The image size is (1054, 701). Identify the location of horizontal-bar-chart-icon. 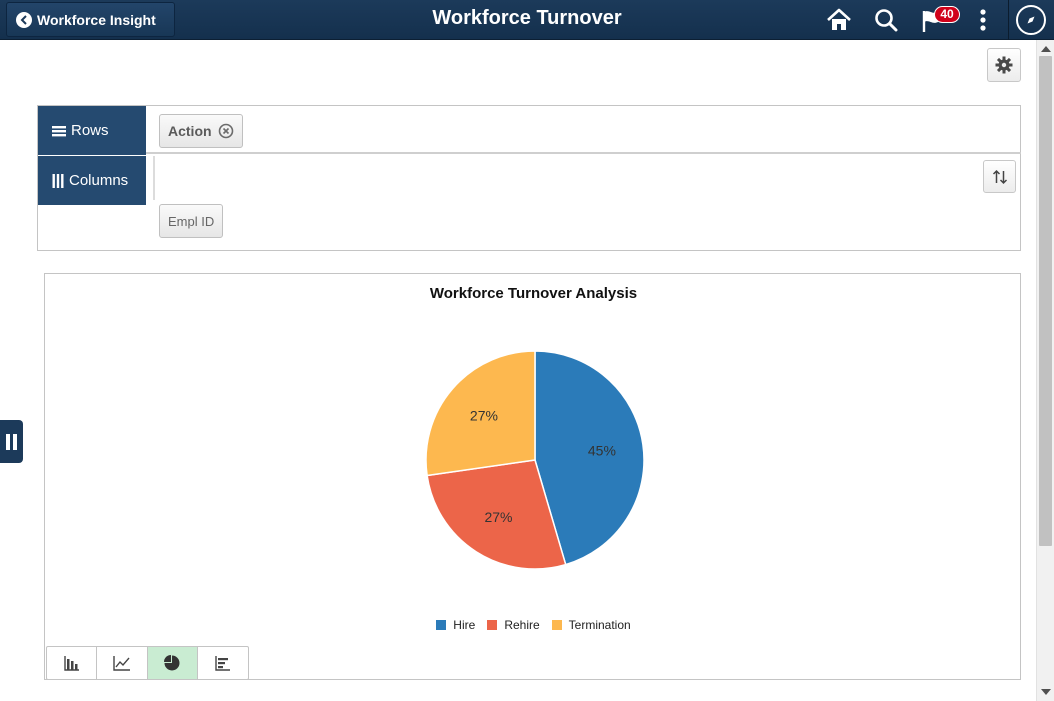
(222, 663).